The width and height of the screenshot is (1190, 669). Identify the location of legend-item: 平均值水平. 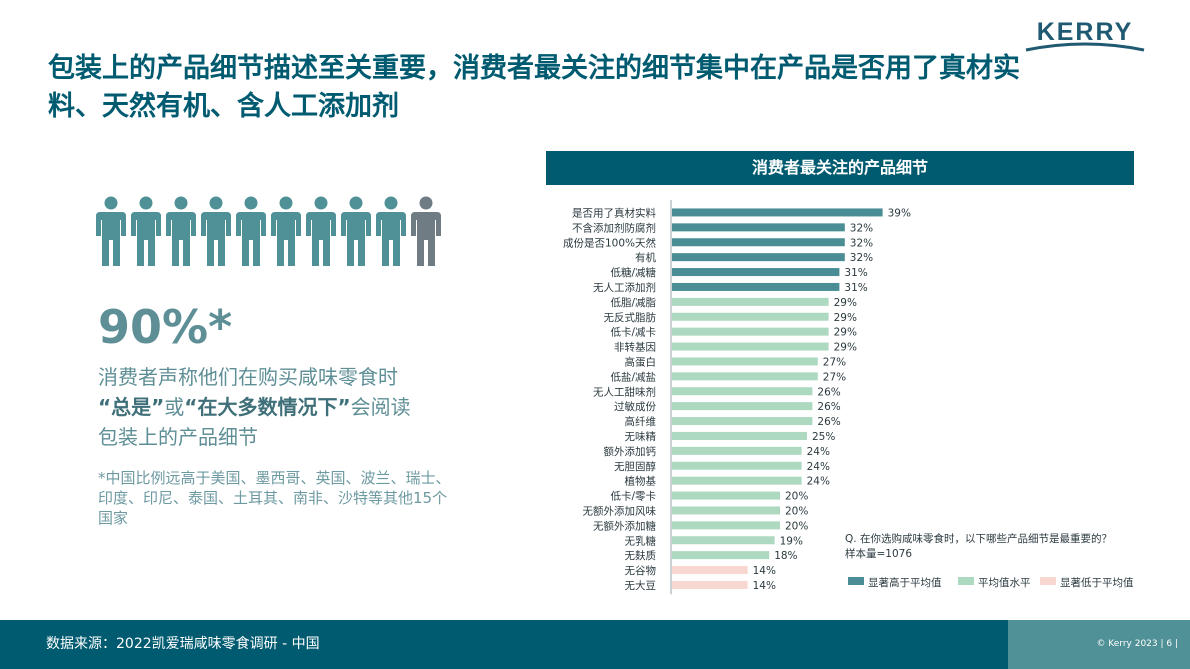
(994, 583).